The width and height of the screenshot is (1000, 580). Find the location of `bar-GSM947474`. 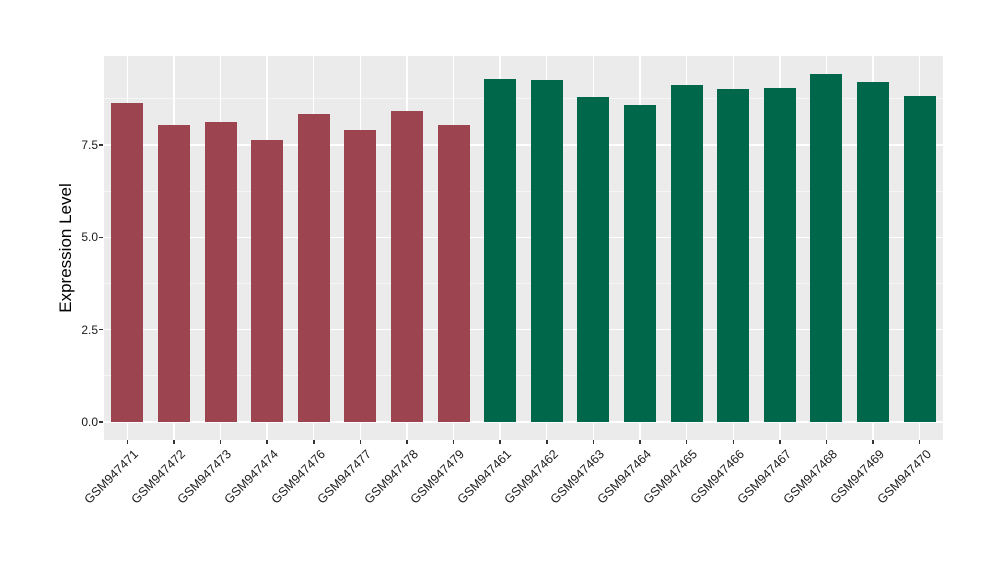

bar-GSM947474 is located at coordinates (267, 281).